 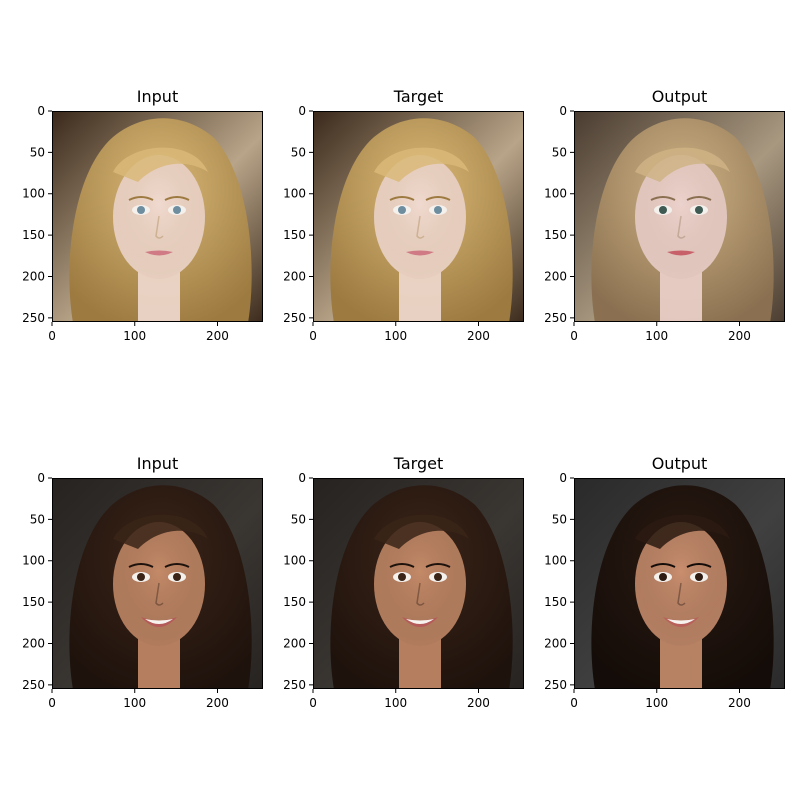 I want to click on panel-output-row2: Output 0 100 200 0 50 100 150 200 250, so click(x=664, y=582).